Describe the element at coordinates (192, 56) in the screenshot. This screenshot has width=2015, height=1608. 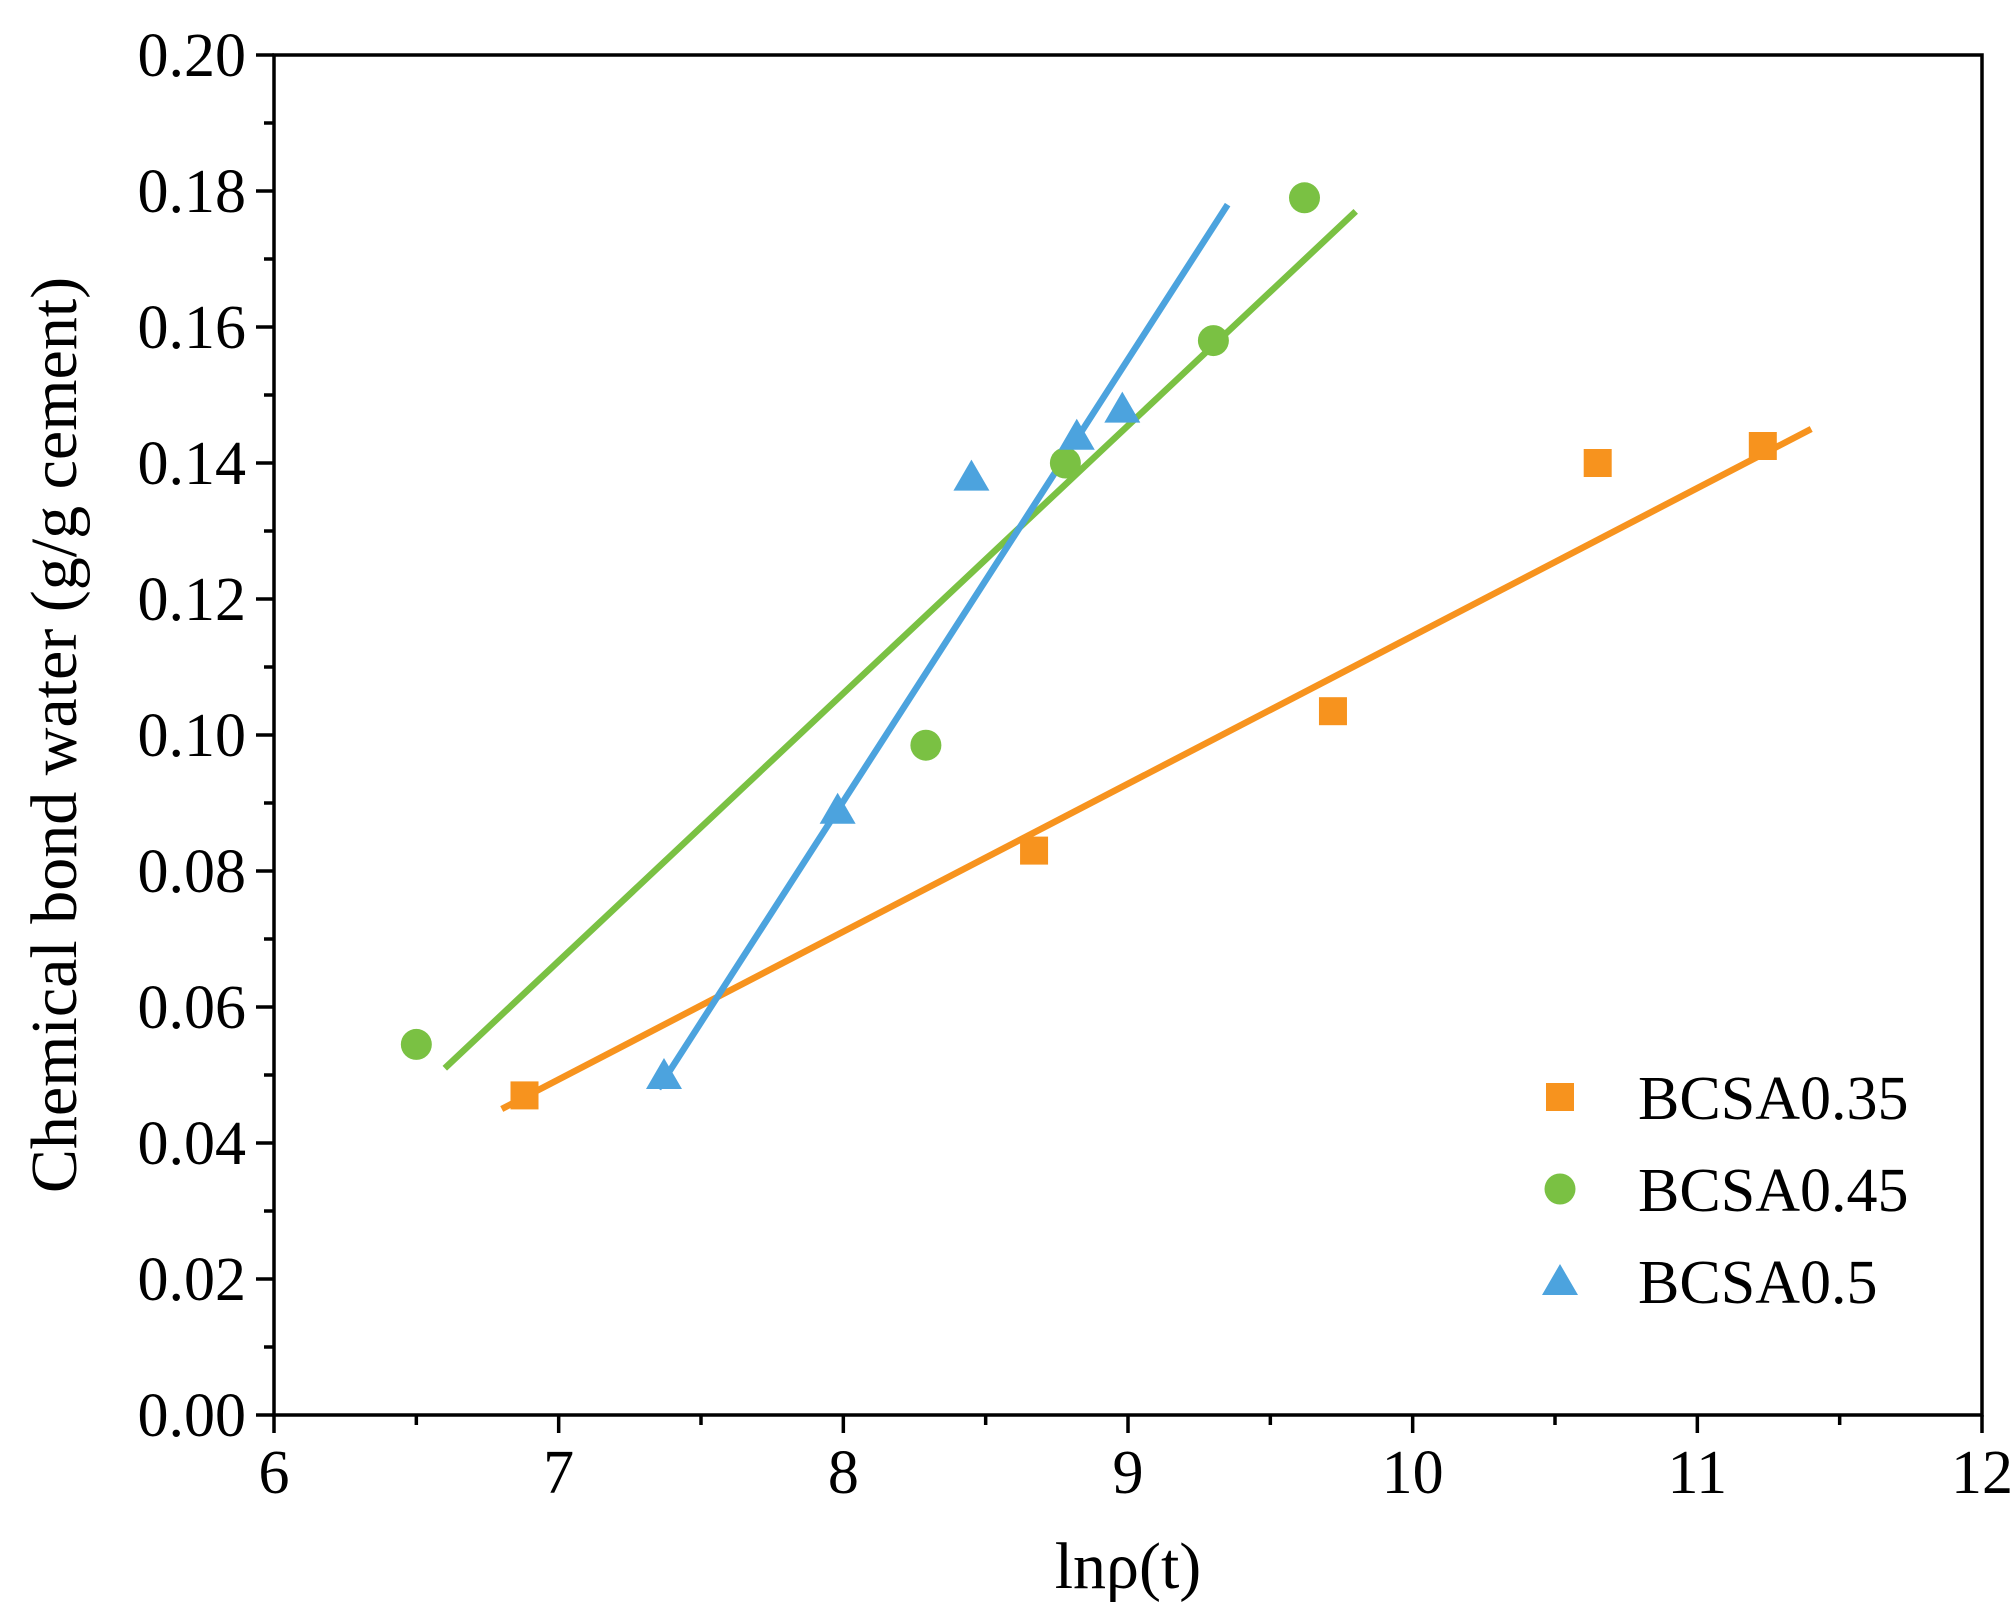
I see `y-tick-label: 0.20` at that location.